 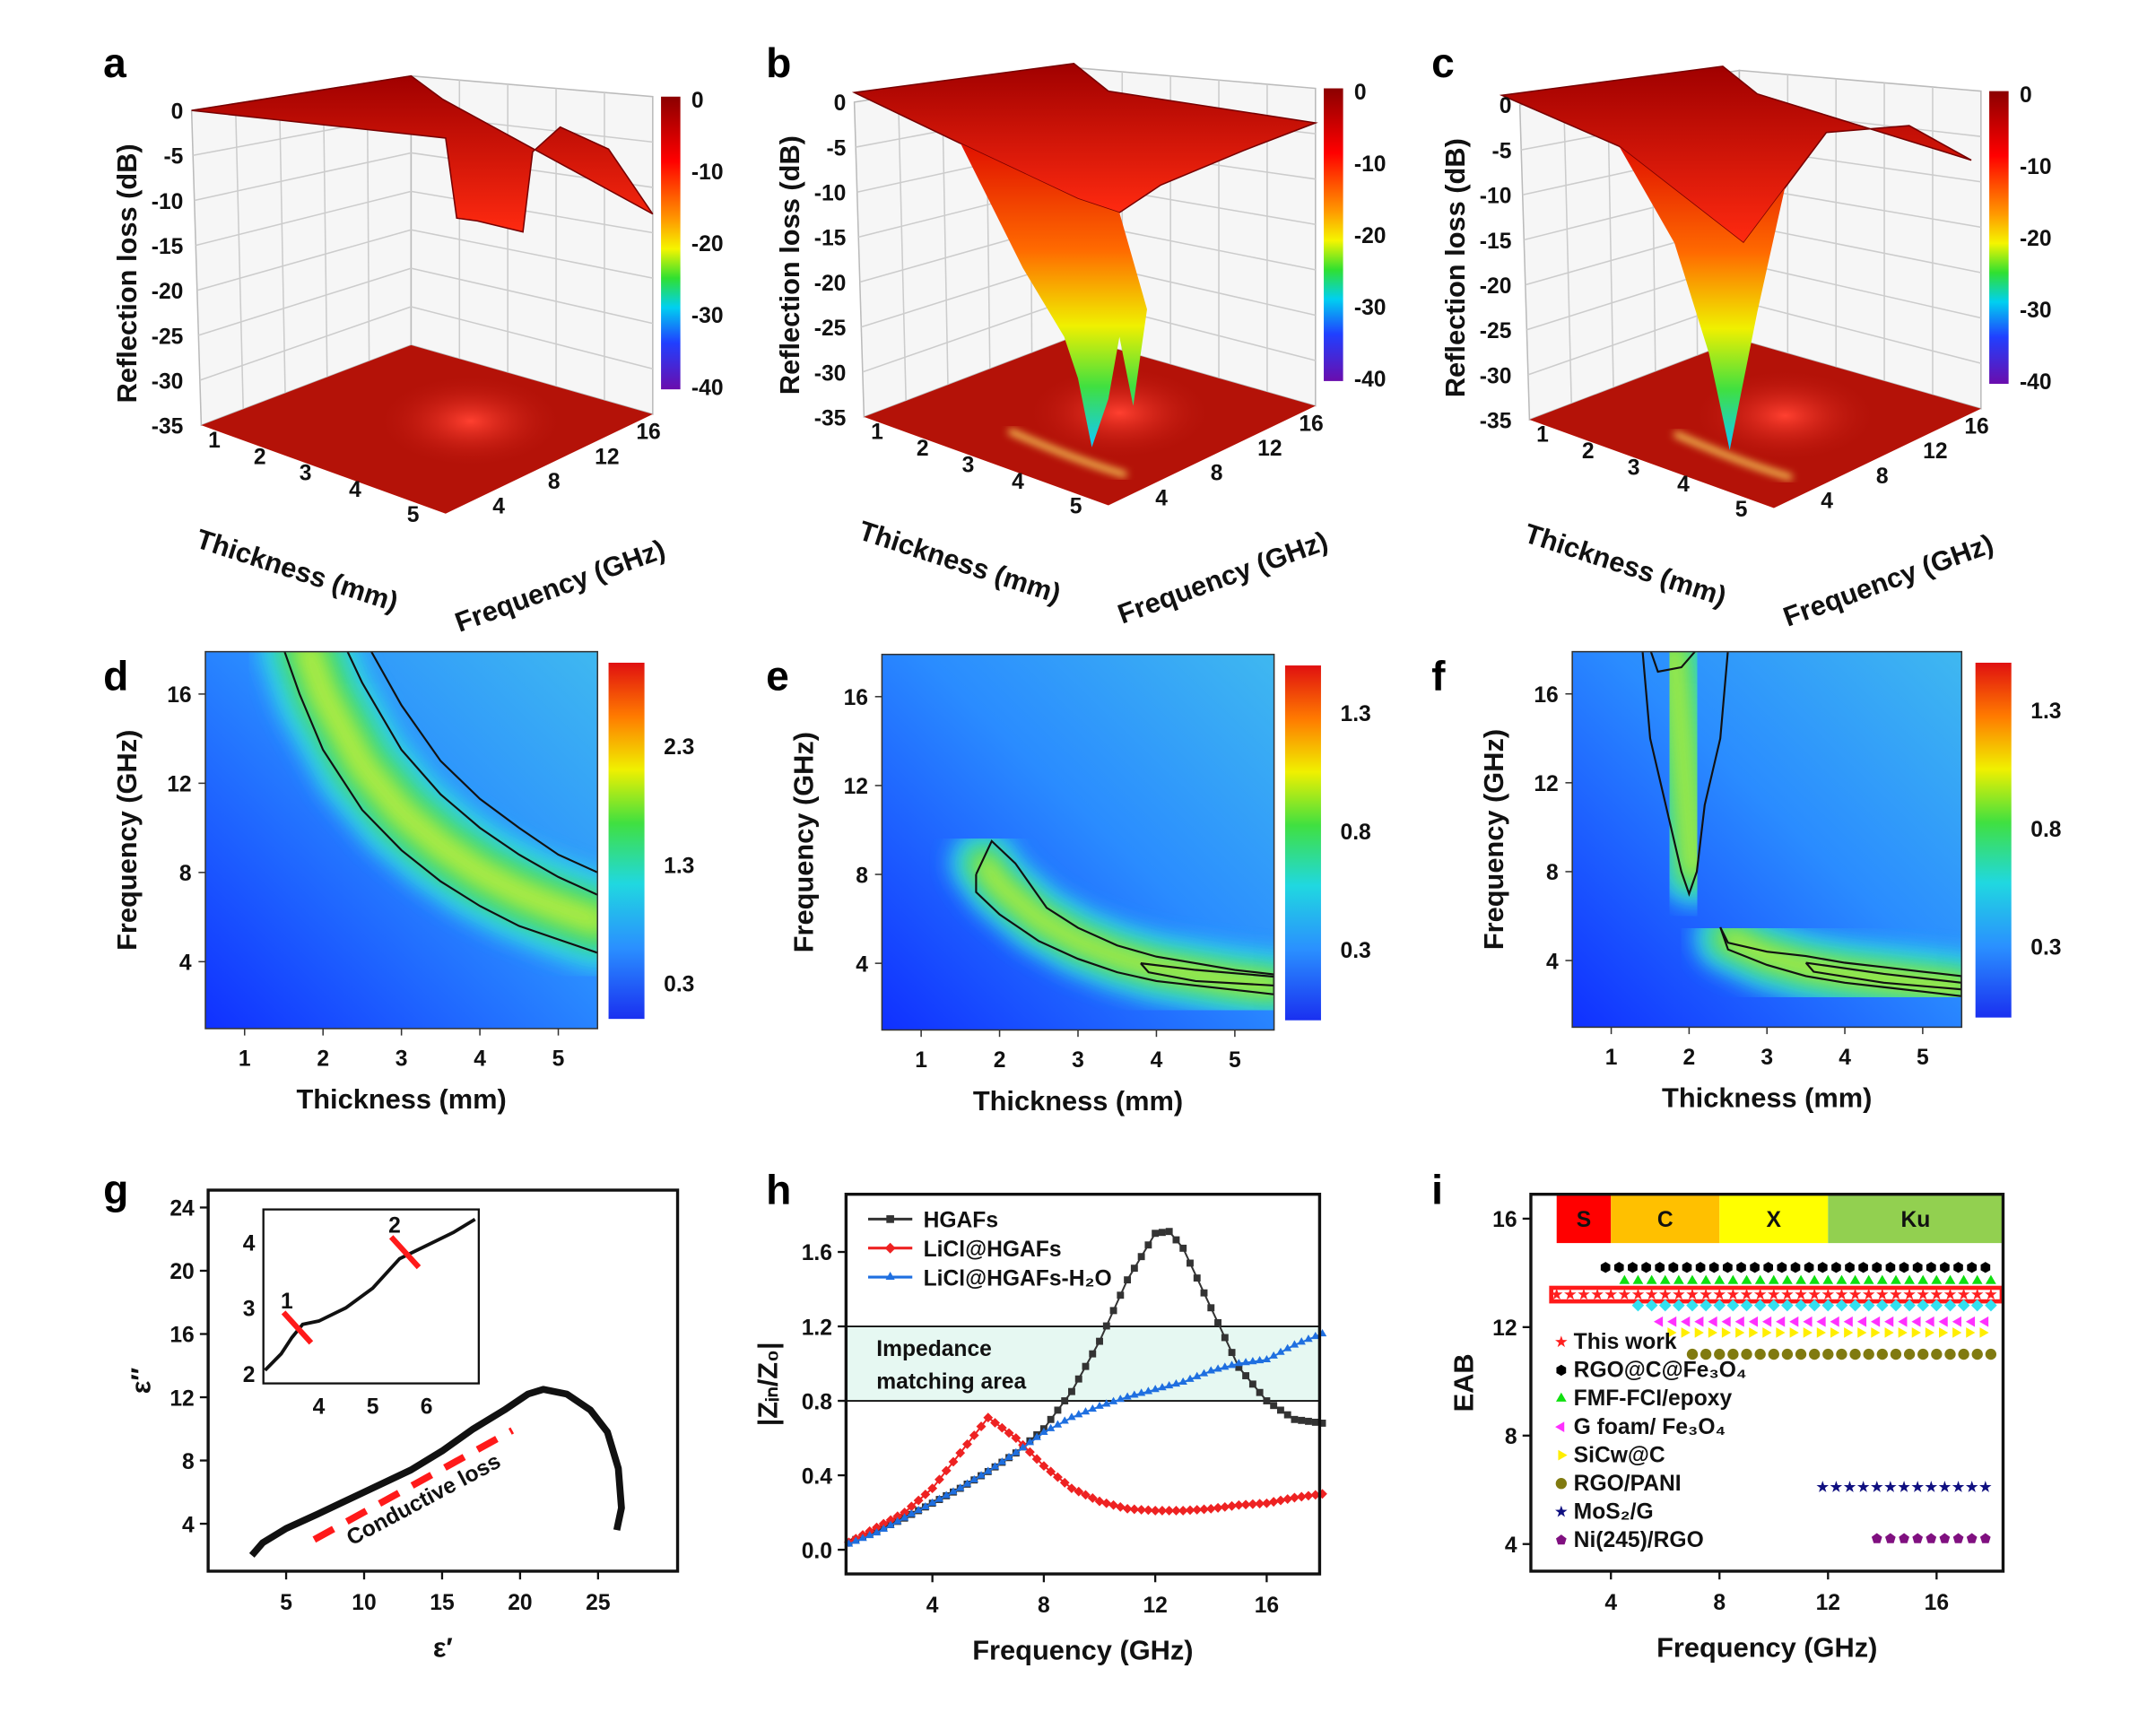 I want to click on frequency-tick-label: 12, so click(x=607, y=457).